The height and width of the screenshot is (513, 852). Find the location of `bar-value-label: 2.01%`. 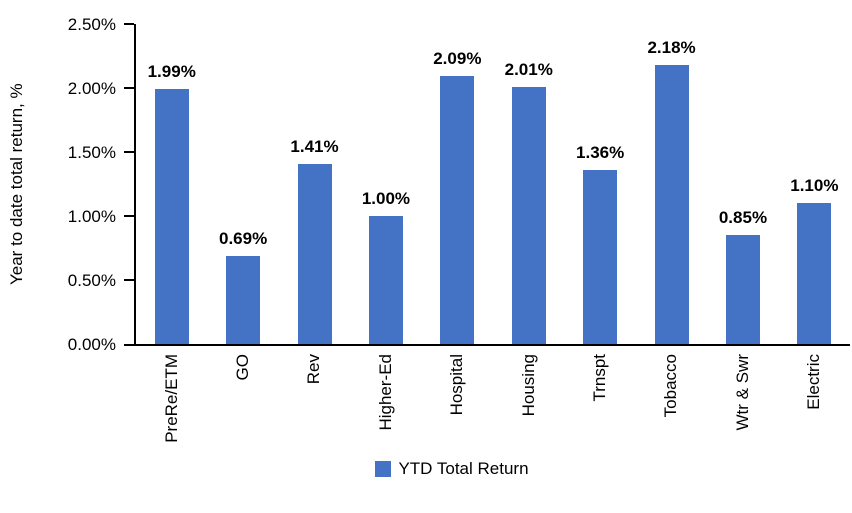

bar-value-label: 2.01% is located at coordinates (528, 69).